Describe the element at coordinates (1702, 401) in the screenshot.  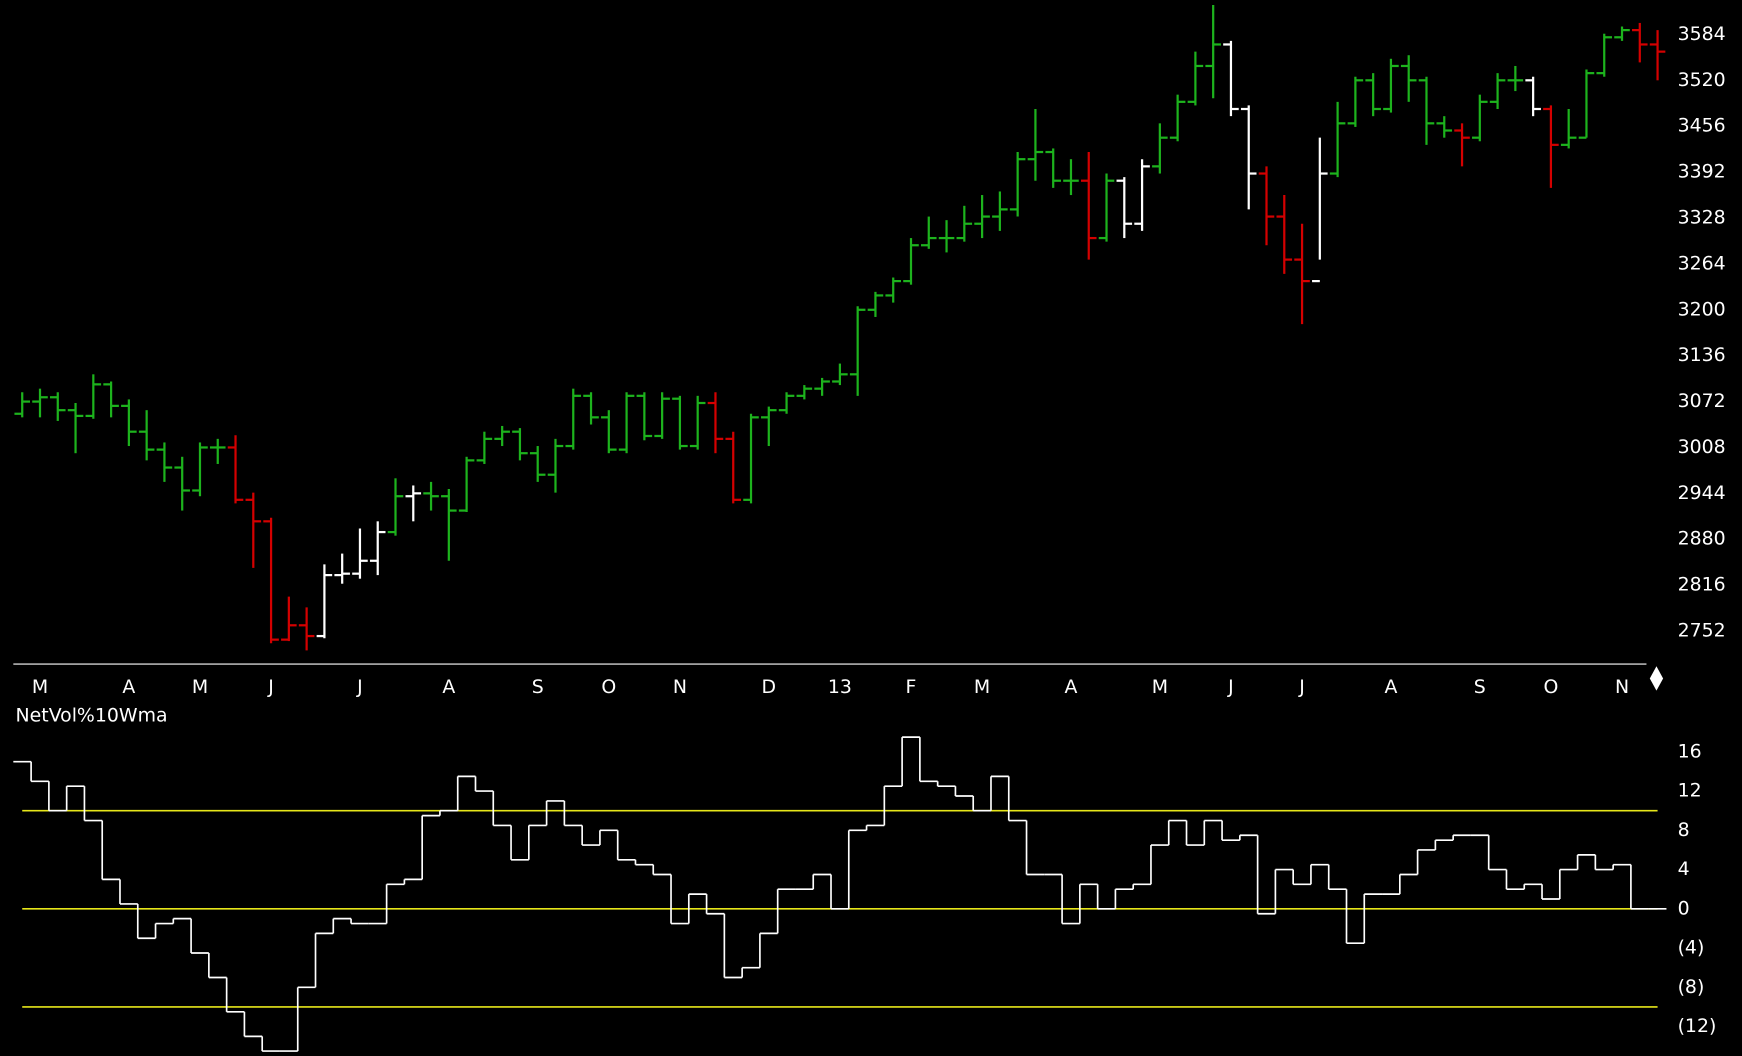
I see `y-tick-label: 3072` at that location.